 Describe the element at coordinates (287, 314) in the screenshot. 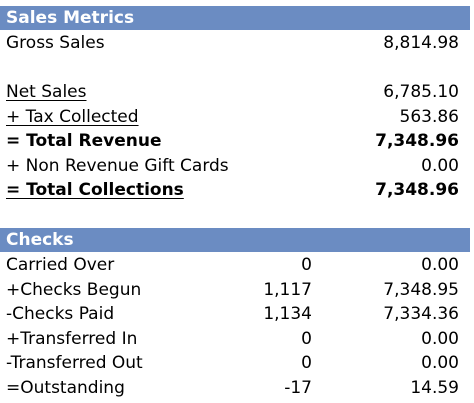

I see `check-row-count: 1,134` at that location.